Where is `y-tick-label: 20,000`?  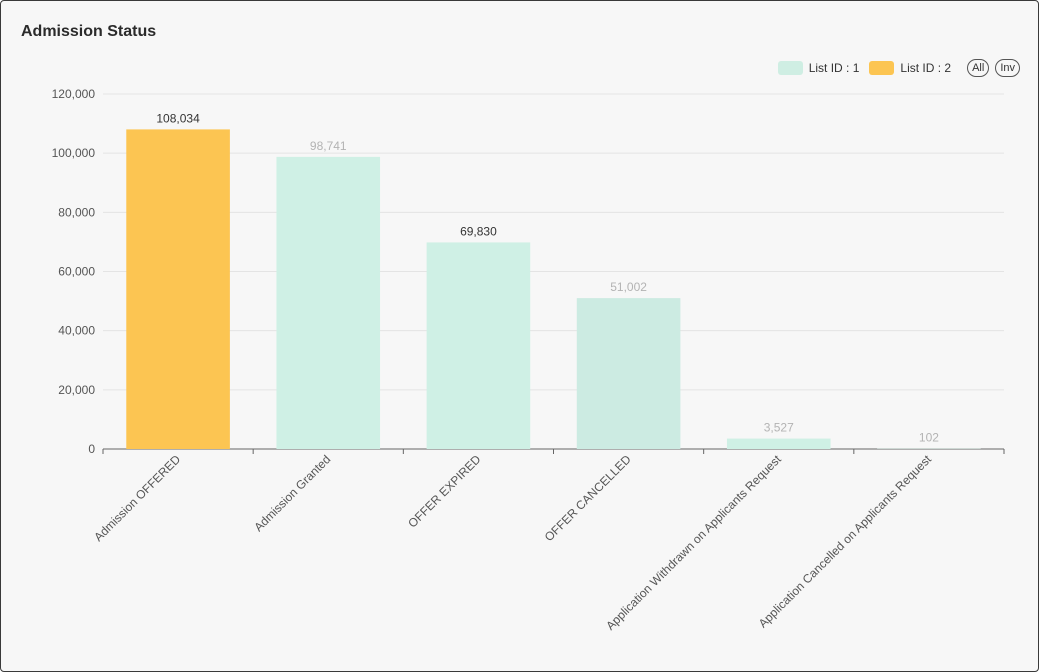 y-tick-label: 20,000 is located at coordinates (76, 390).